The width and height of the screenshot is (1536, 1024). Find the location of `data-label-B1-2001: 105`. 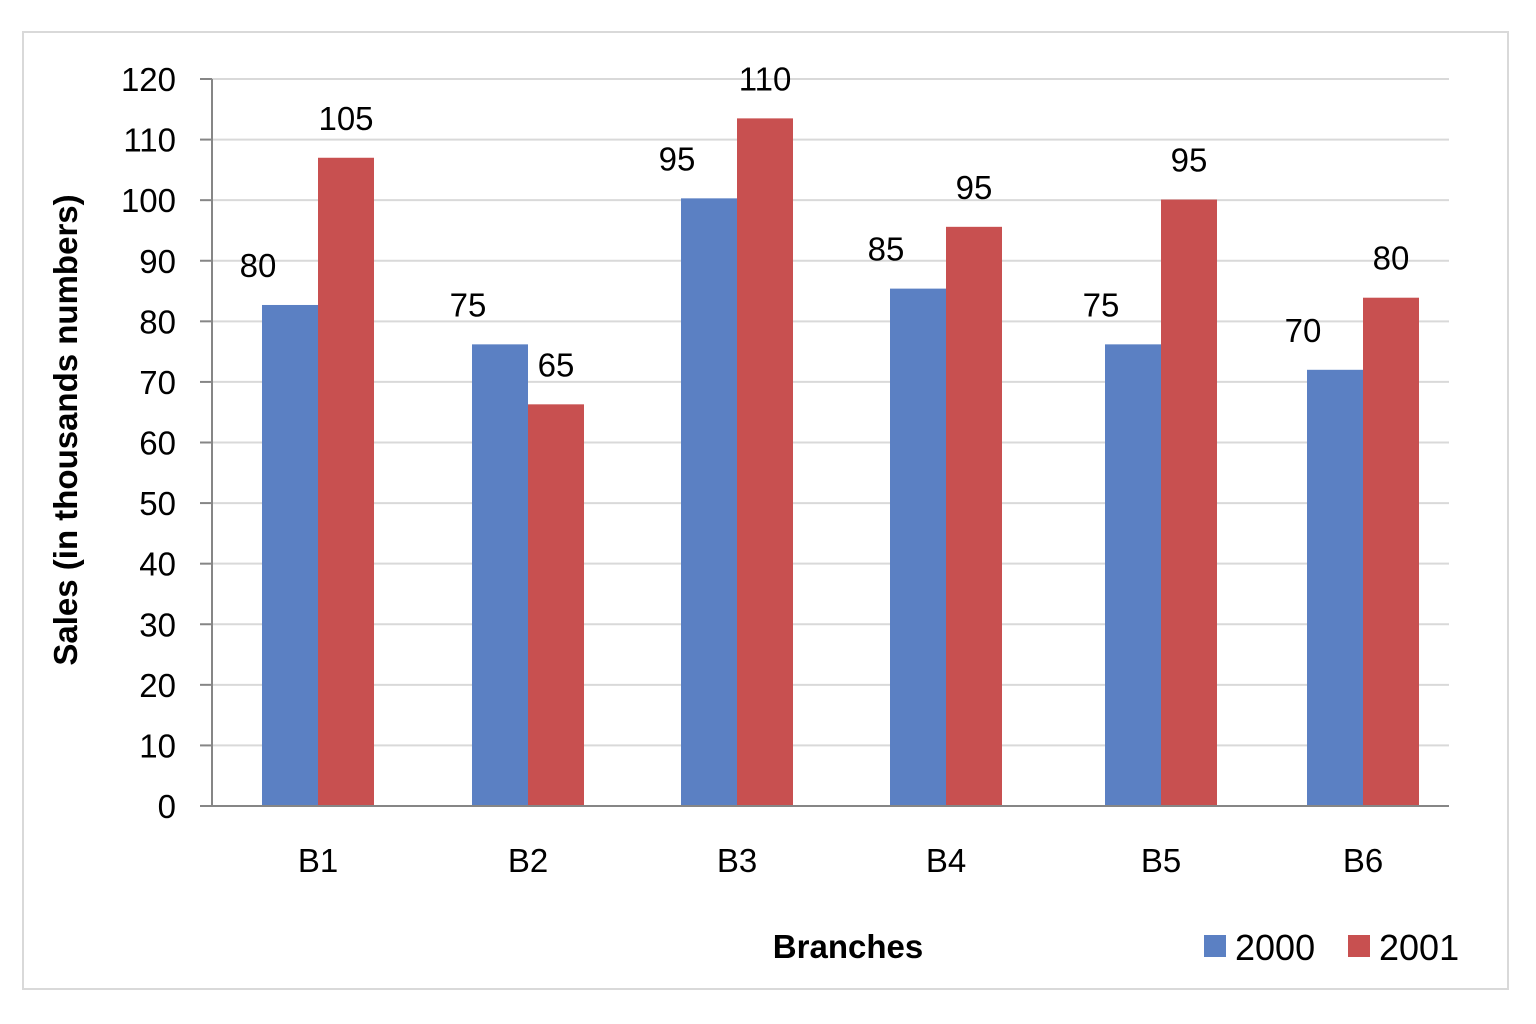

data-label-B1-2001: 105 is located at coordinates (345, 118).